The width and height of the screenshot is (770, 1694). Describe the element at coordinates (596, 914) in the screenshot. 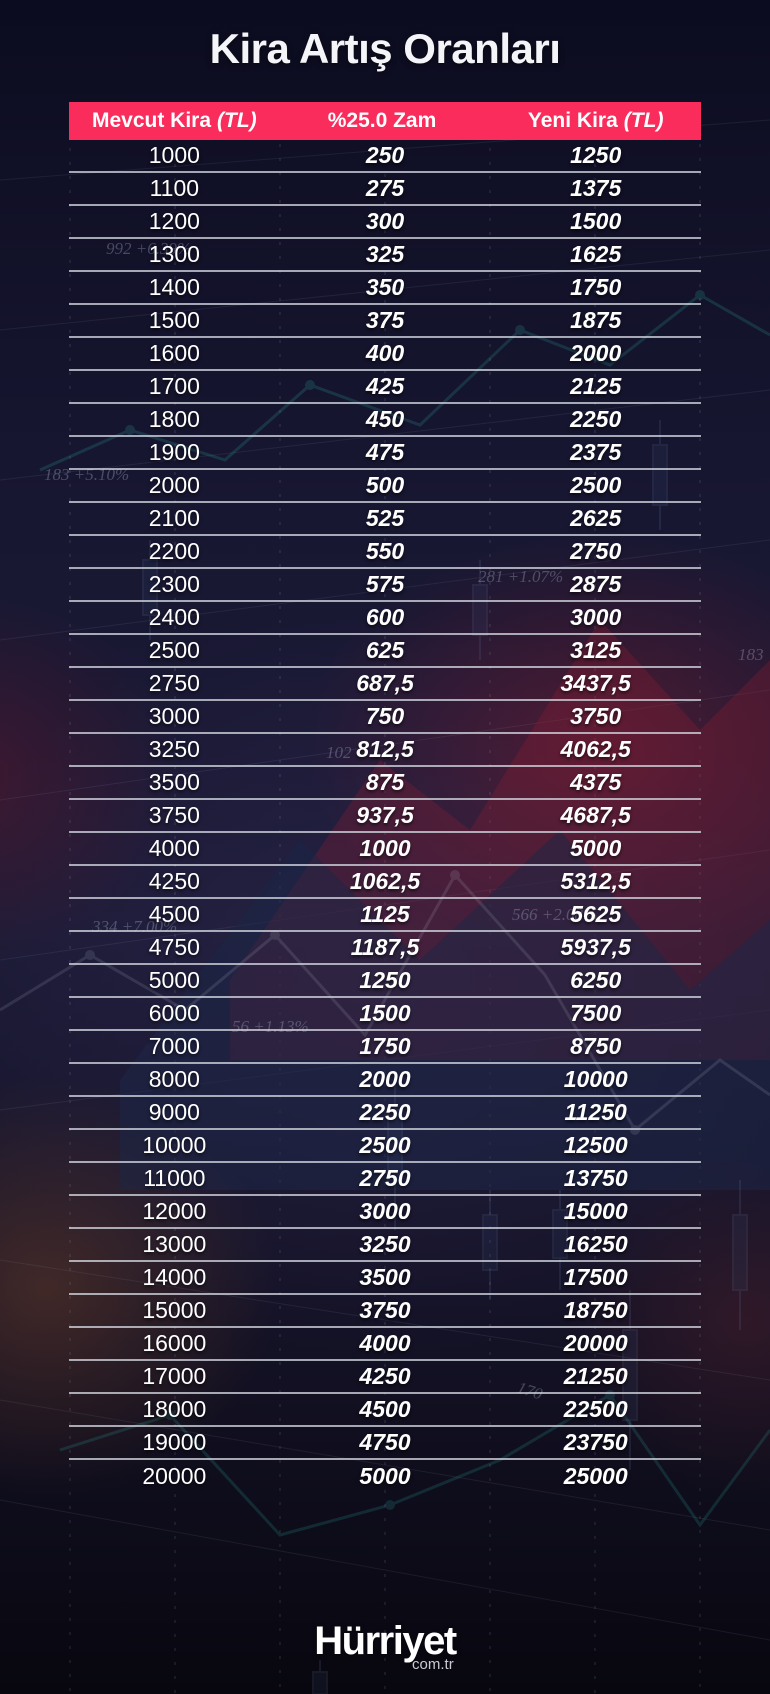

I see `table-cell: 5625` at that location.